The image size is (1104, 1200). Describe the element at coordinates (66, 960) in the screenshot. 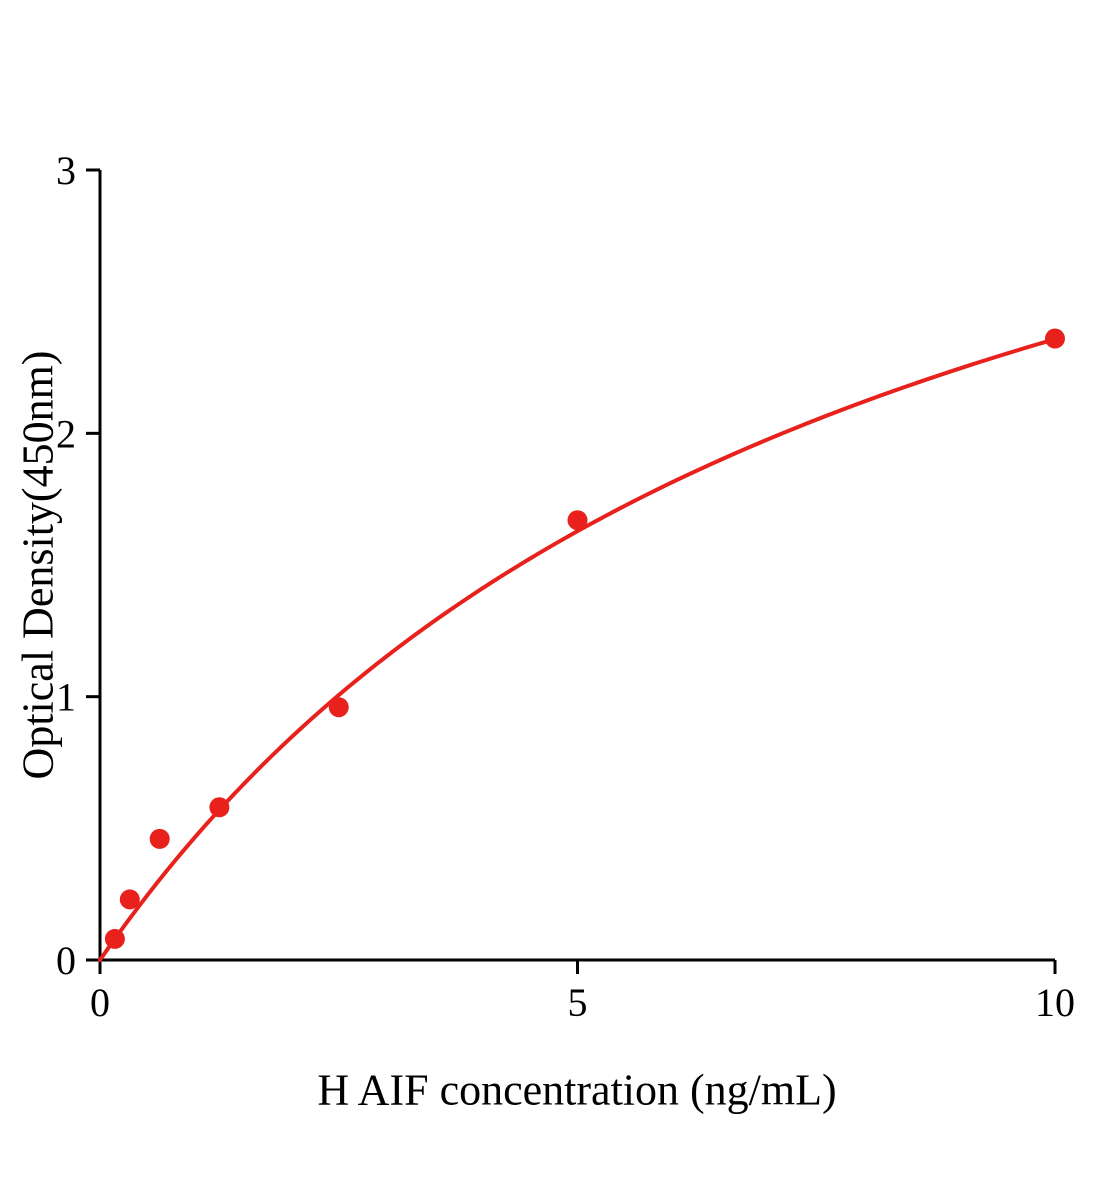

I see `y-tick-label: 0` at that location.